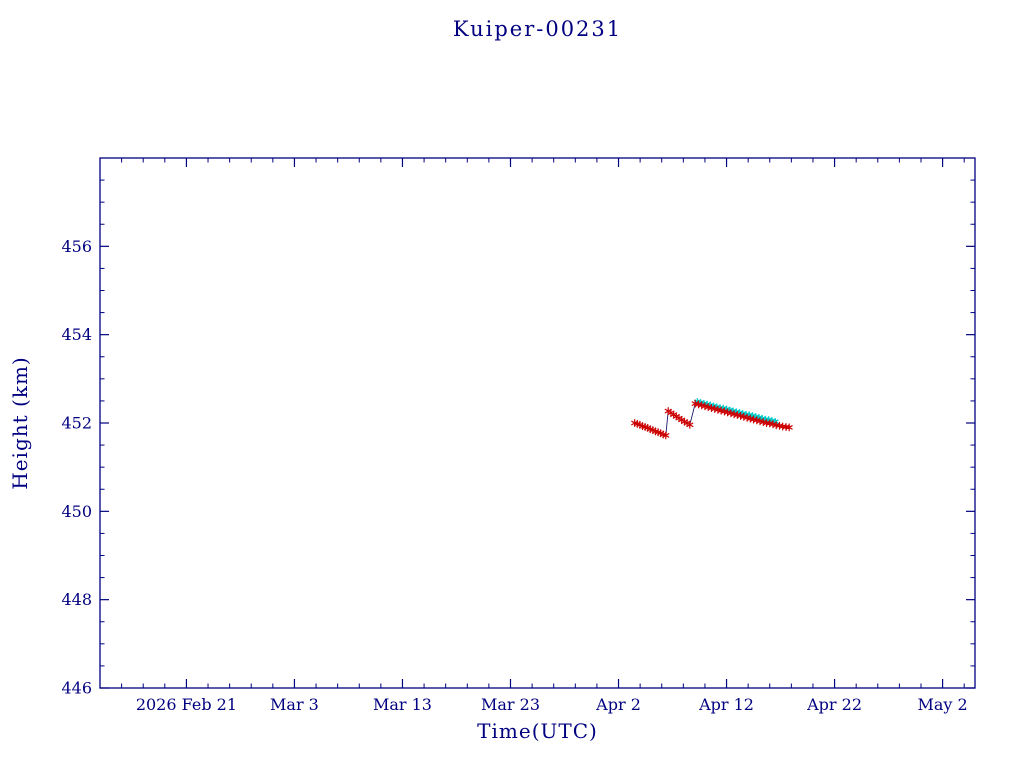  What do you see at coordinates (76, 334) in the screenshot?
I see `y-tick-label: 454` at bounding box center [76, 334].